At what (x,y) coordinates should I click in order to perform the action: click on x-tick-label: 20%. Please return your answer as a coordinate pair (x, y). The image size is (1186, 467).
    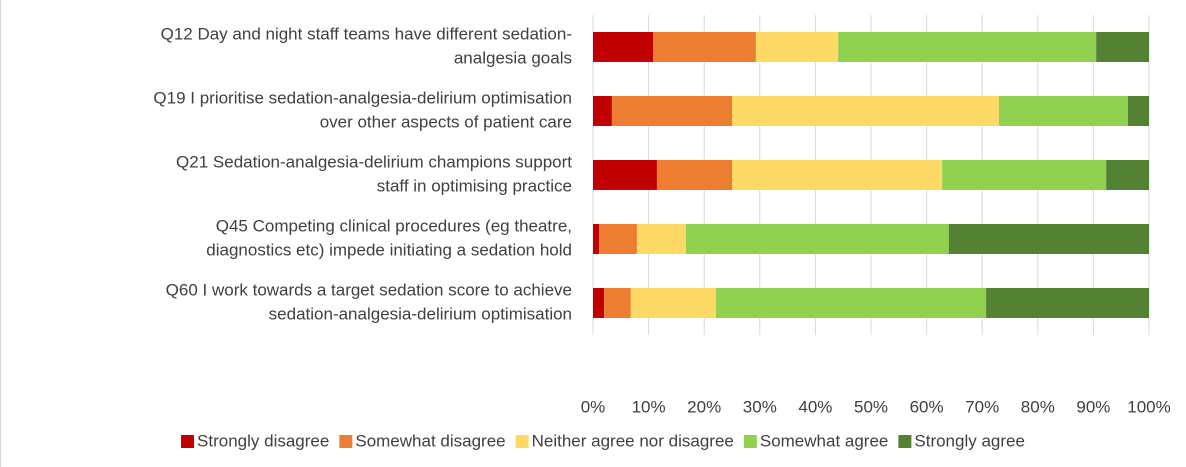
    Looking at the image, I should click on (704, 406).